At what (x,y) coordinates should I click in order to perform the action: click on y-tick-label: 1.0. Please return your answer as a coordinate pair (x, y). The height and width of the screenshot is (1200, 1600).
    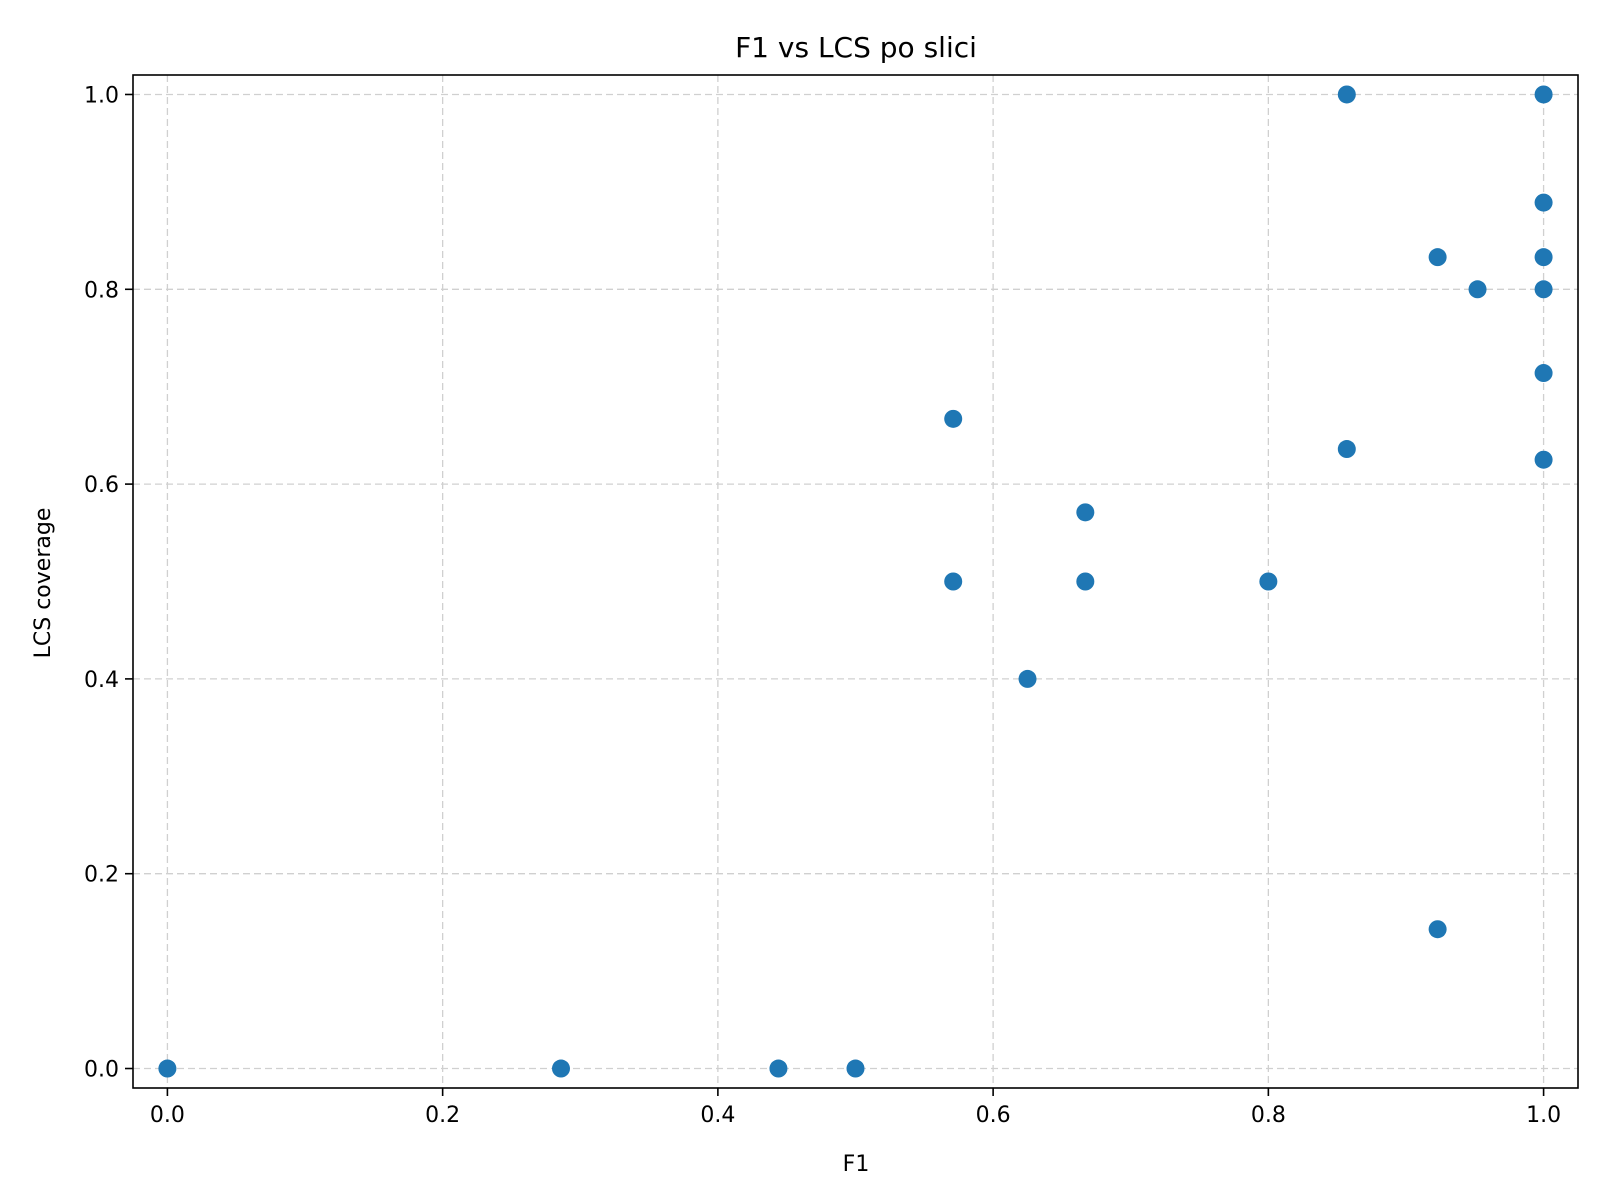
    Looking at the image, I should click on (101, 95).